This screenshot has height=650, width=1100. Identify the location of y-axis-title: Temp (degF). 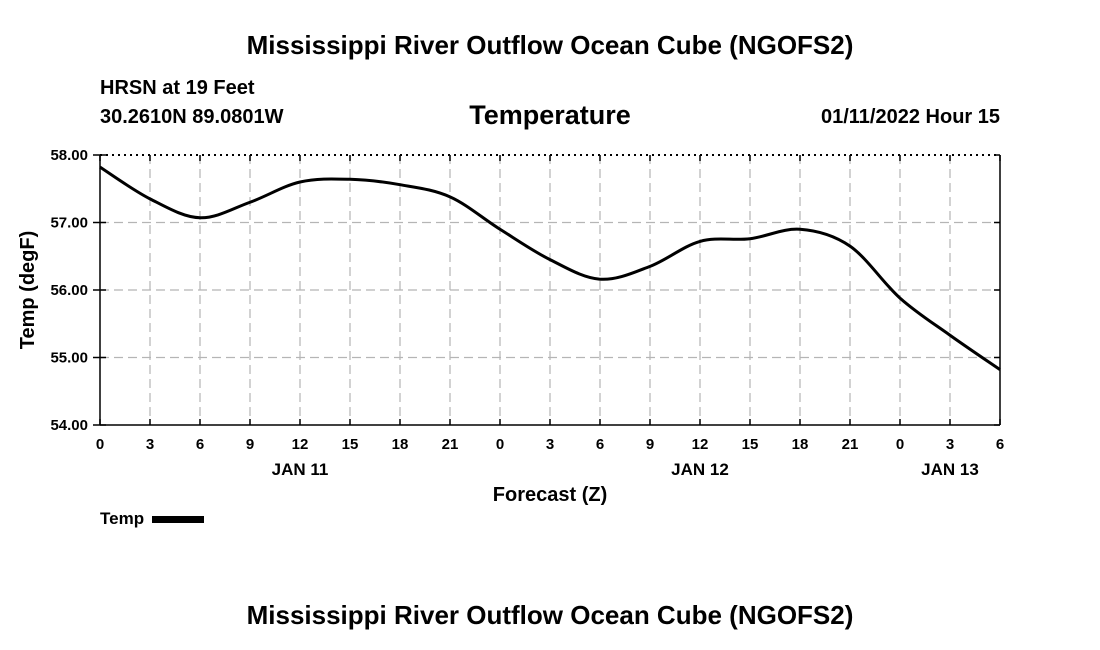
(28, 290).